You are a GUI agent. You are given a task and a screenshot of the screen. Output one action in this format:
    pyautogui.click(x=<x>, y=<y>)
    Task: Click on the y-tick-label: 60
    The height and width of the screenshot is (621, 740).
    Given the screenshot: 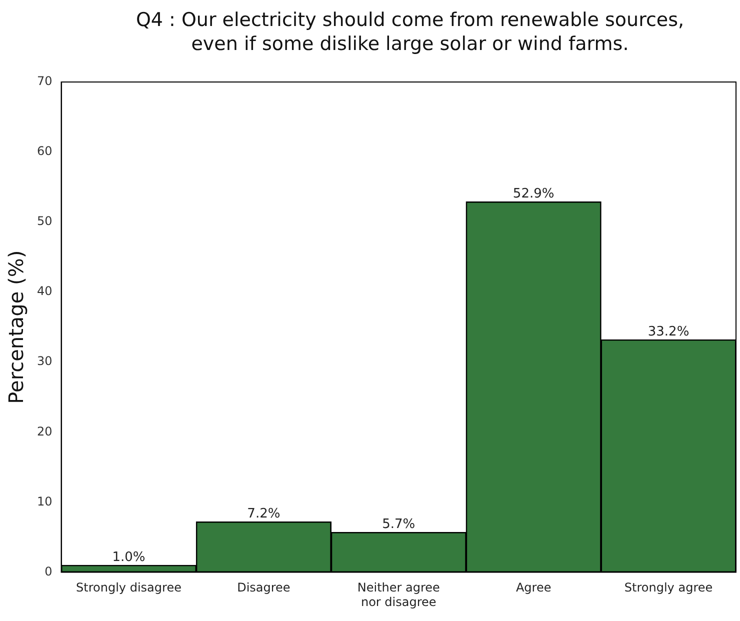 What is the action you would take?
    pyautogui.click(x=44, y=151)
    